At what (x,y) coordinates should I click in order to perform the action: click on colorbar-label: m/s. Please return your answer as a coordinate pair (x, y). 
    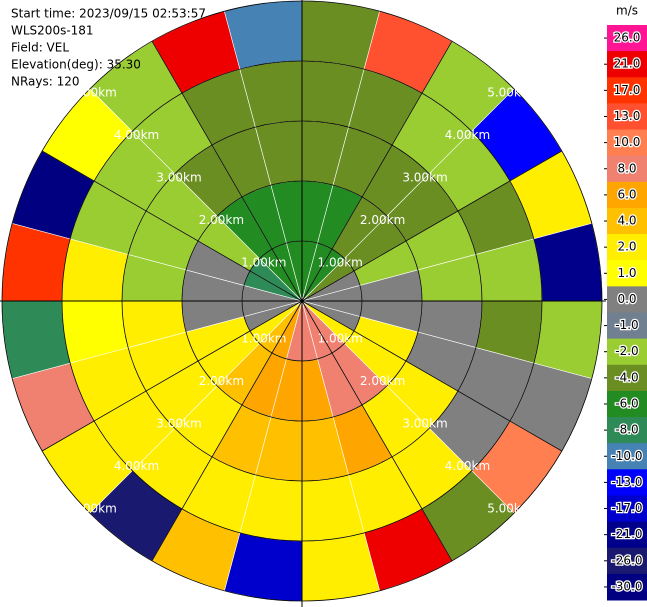
    Looking at the image, I should click on (627, 11).